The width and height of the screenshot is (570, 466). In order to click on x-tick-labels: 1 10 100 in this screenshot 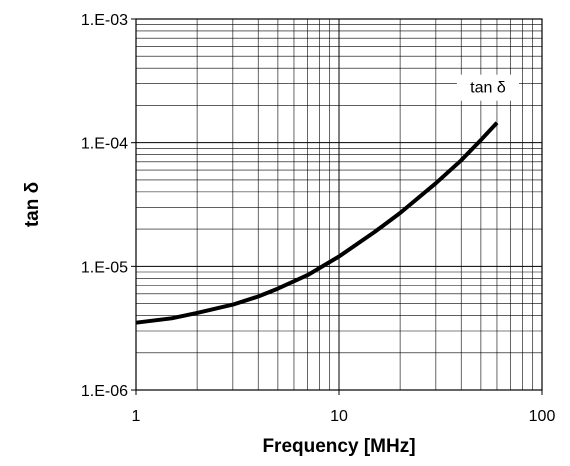, I will do `click(344, 407)`.